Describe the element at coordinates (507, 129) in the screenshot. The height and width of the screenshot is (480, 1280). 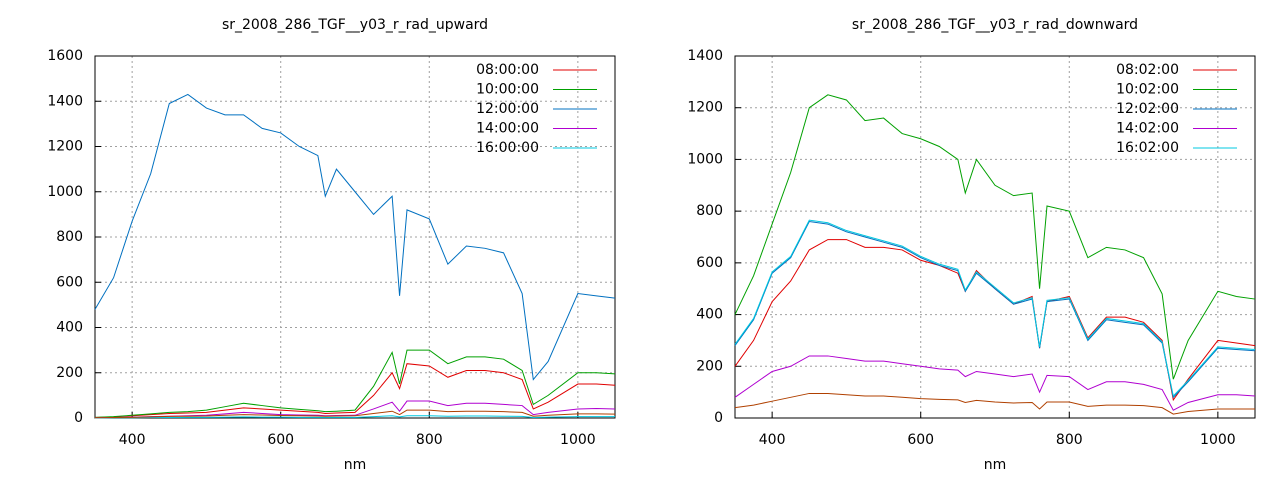
I see `legend-label: 14:00:00` at that location.